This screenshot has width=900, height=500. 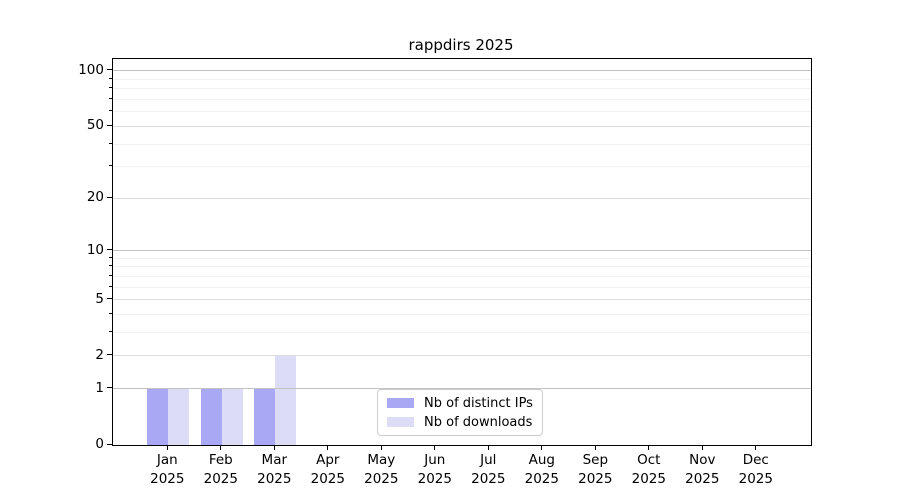 I want to click on y-tick-label-0: 0, so click(x=99, y=444).